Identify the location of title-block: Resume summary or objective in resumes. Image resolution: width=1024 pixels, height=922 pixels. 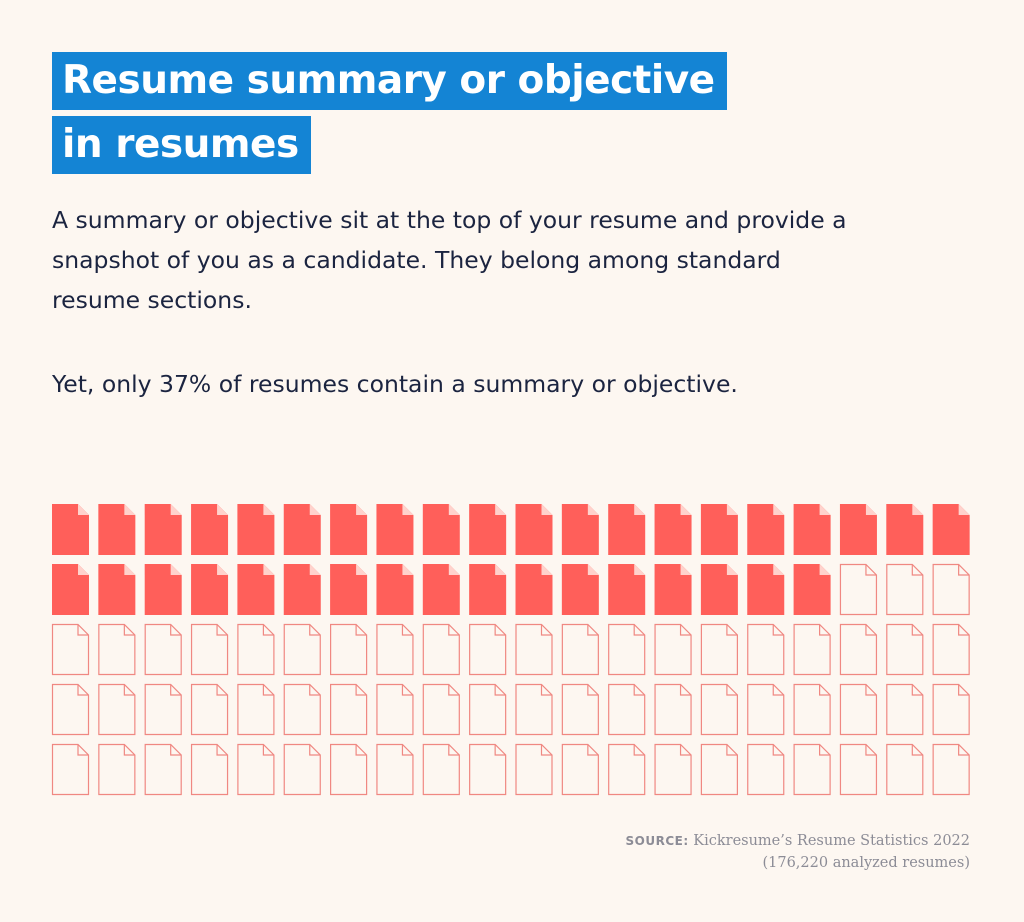
(389, 116).